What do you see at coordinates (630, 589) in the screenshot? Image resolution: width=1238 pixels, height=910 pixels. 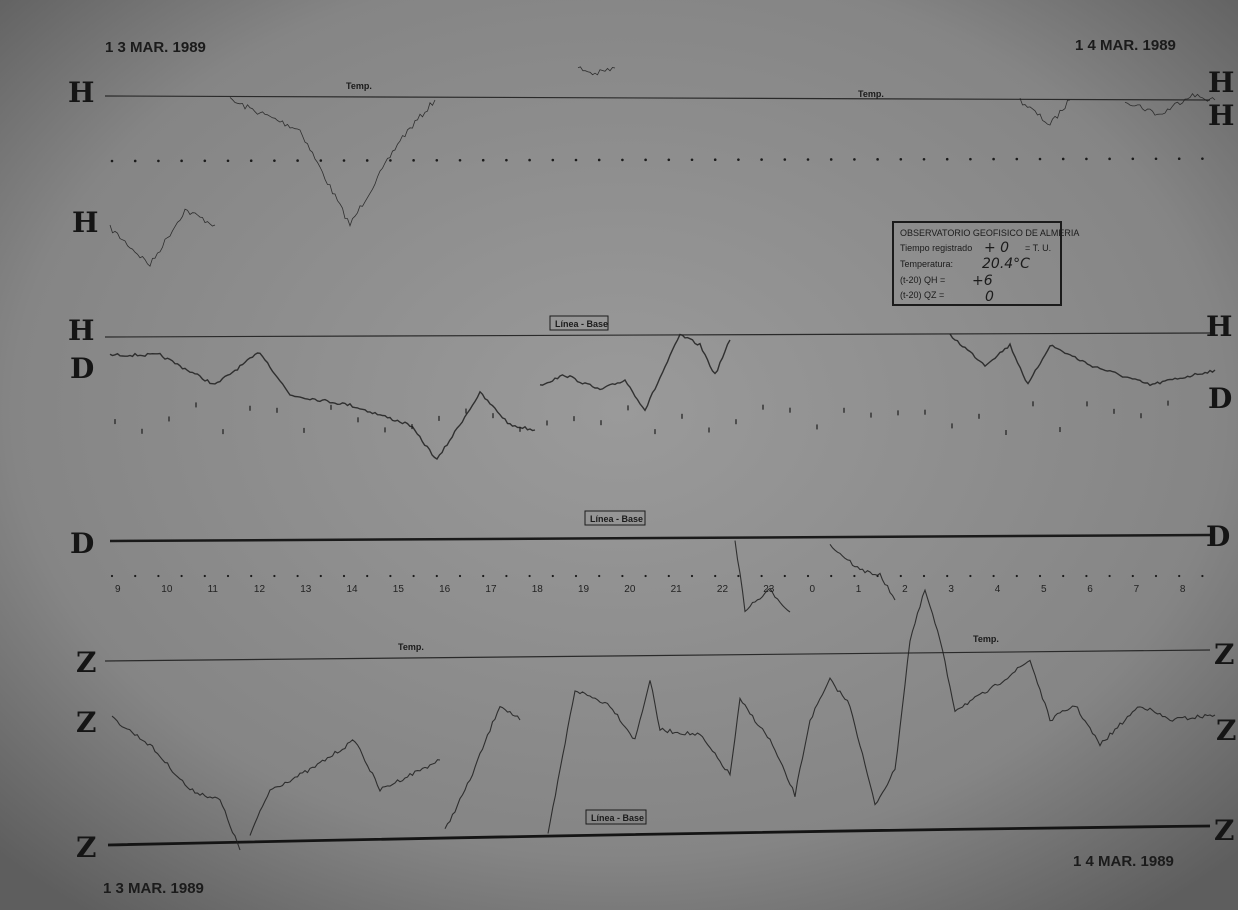 I see `hour-label: 20` at bounding box center [630, 589].